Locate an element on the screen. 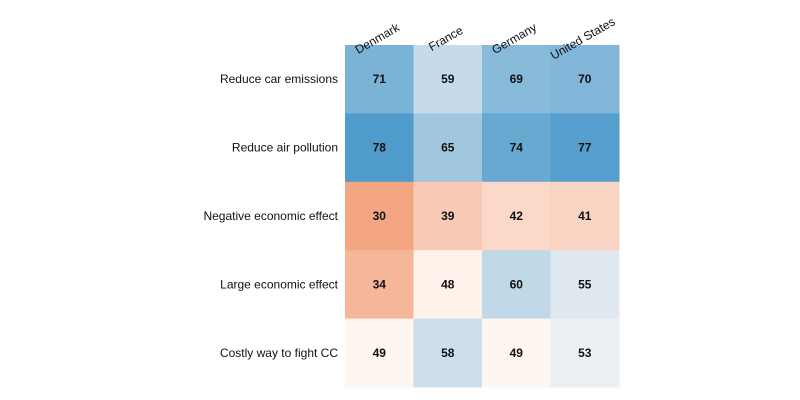 The image size is (800, 400). heatmap-cell-value: 34 is located at coordinates (380, 284).